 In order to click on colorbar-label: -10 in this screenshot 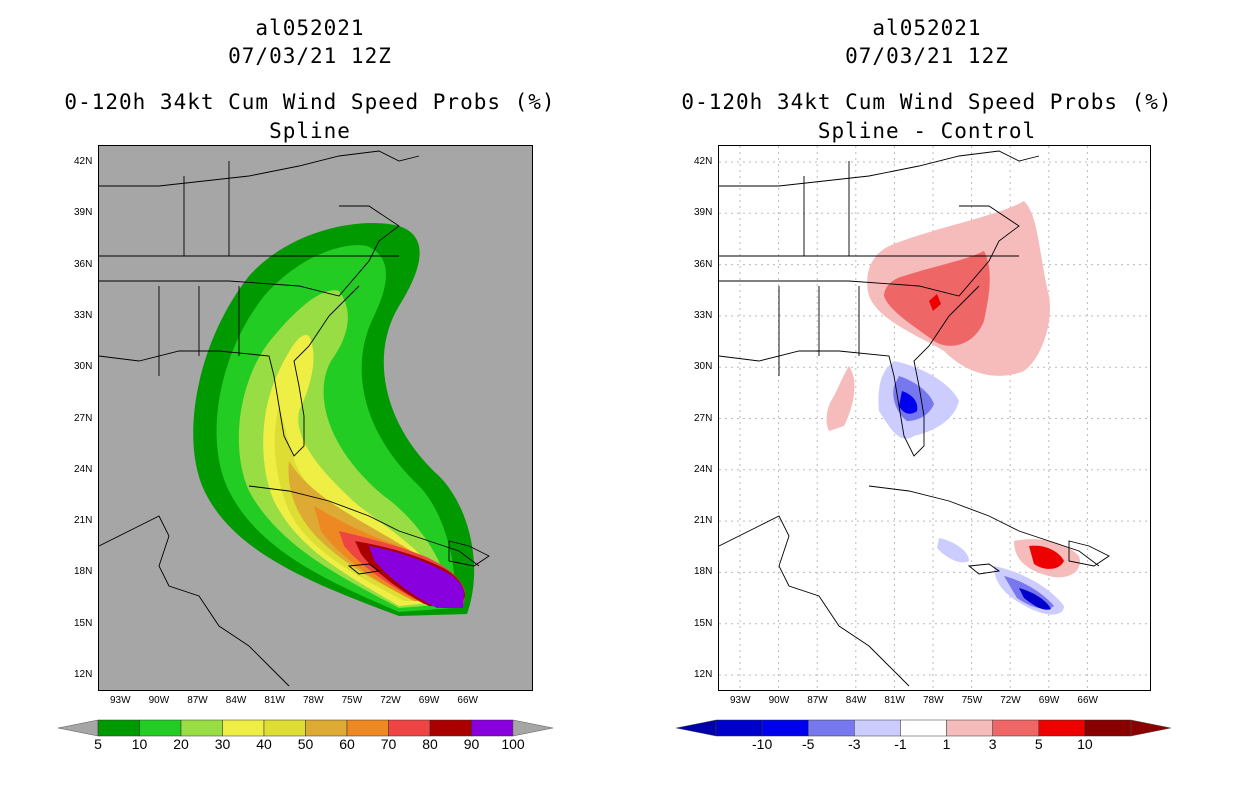, I will do `click(762, 744)`.